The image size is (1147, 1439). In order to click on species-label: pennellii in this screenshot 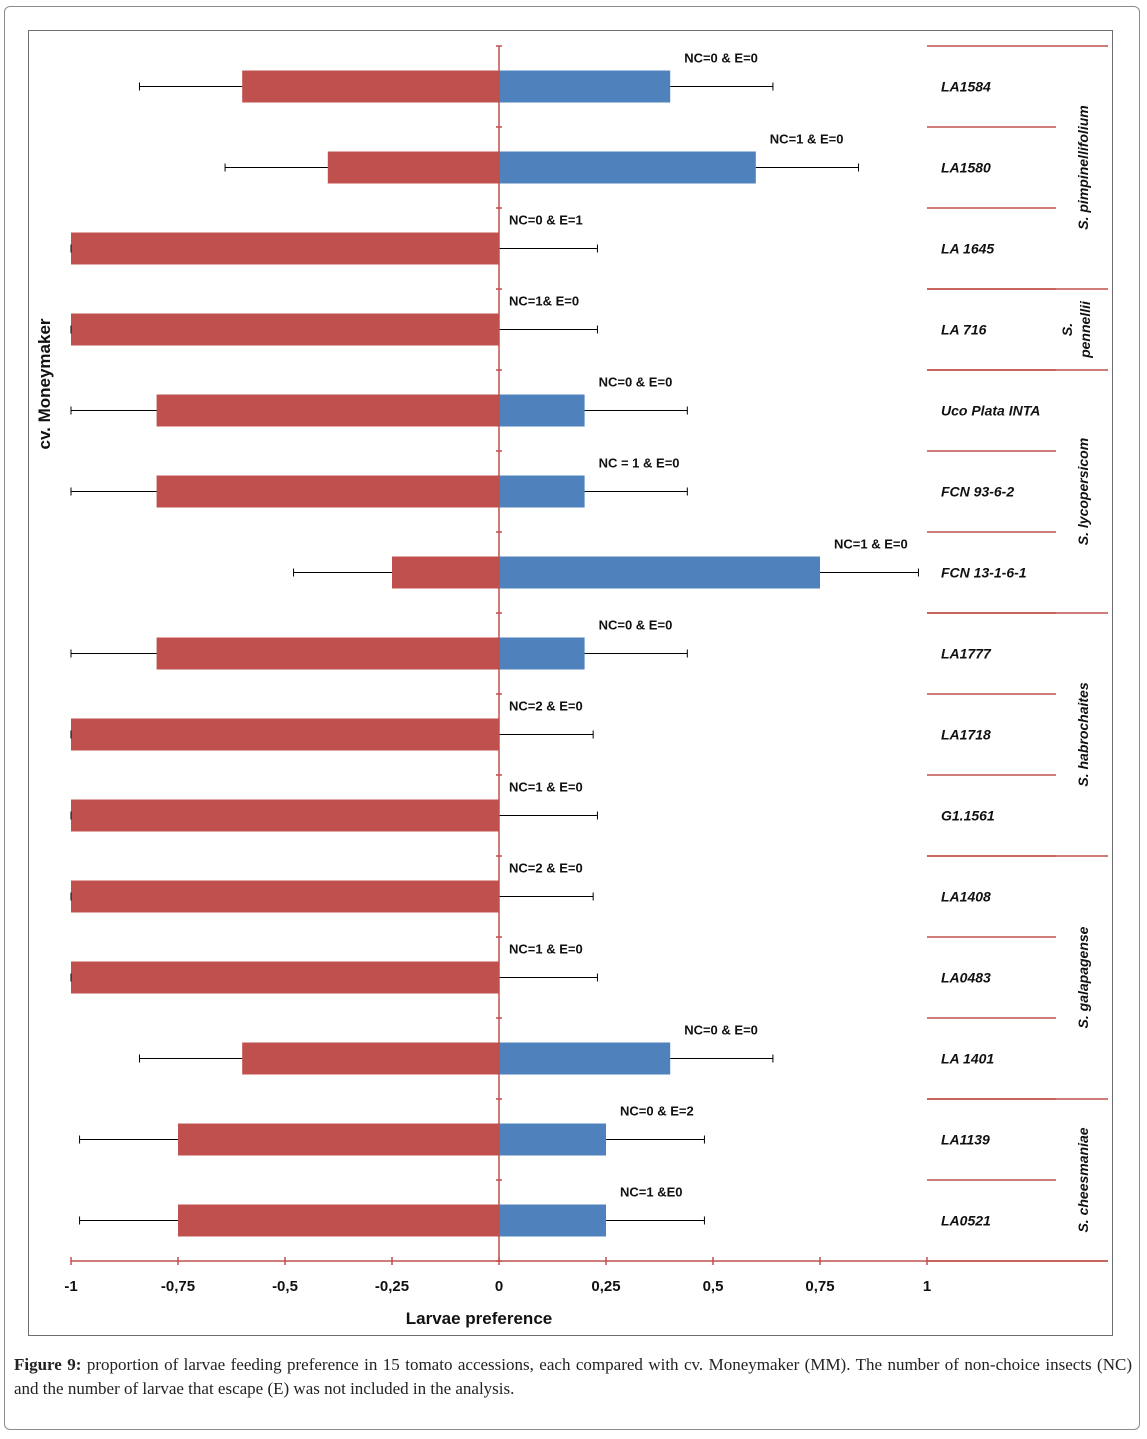, I will do `click(1085, 329)`.